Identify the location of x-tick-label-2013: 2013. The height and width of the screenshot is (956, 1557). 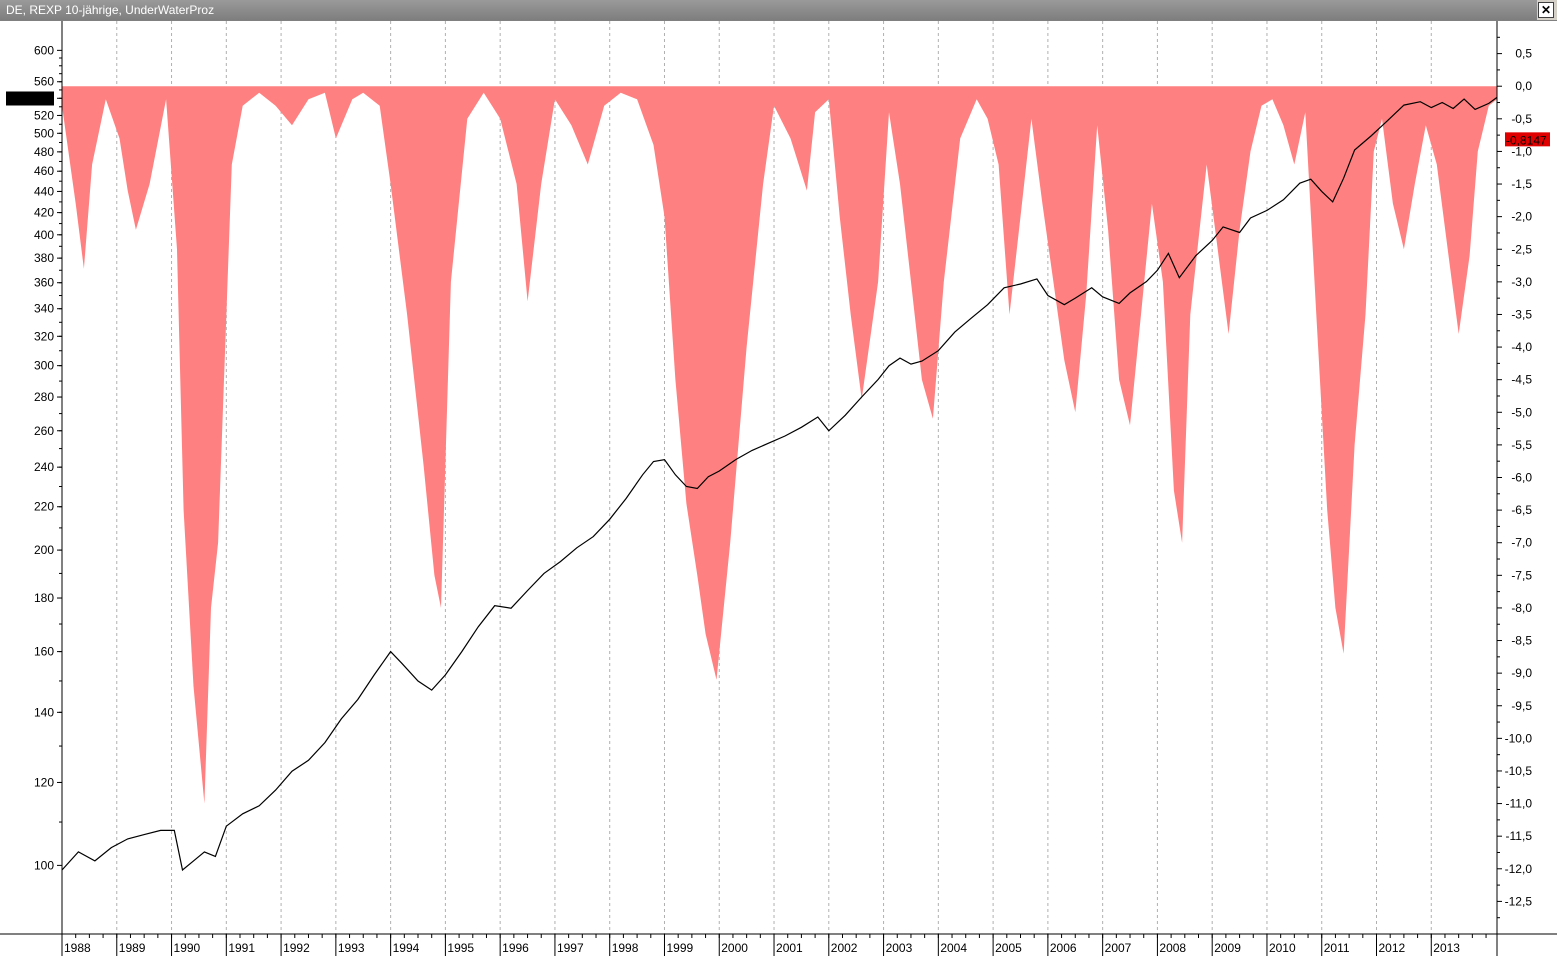
(1446, 948).